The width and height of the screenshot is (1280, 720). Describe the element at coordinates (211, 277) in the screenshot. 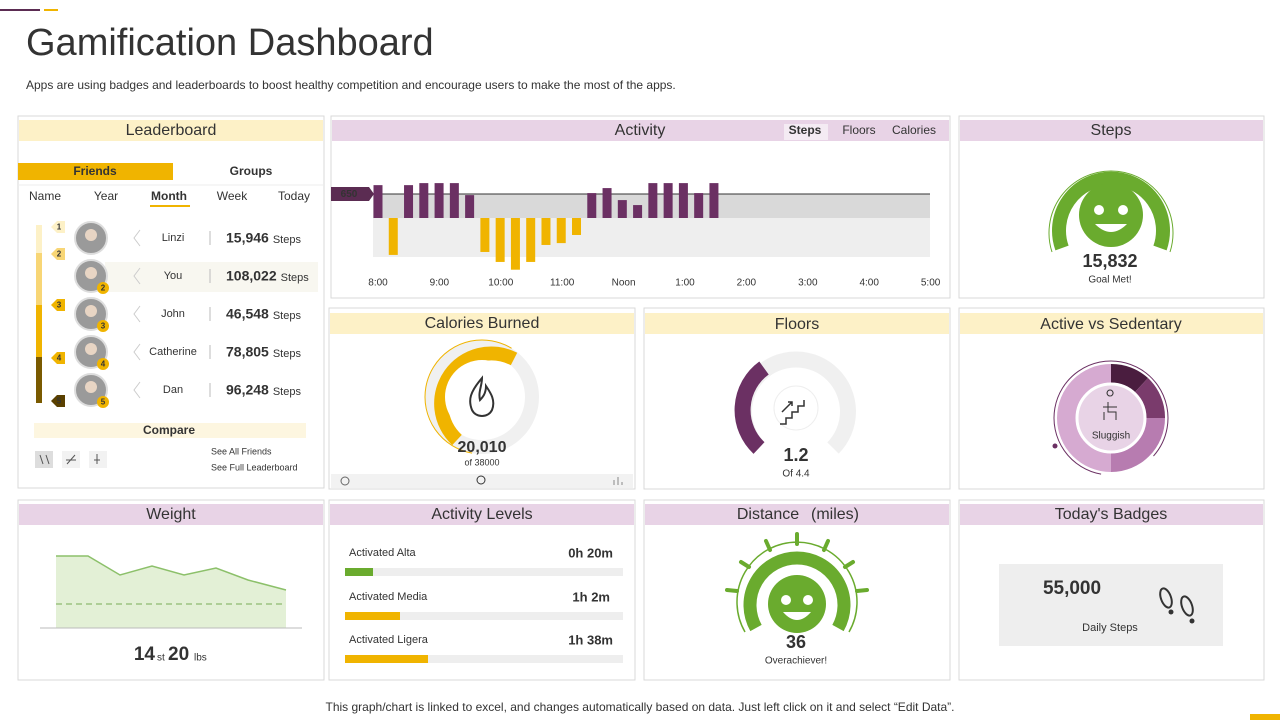

I see `row-highlight` at that location.